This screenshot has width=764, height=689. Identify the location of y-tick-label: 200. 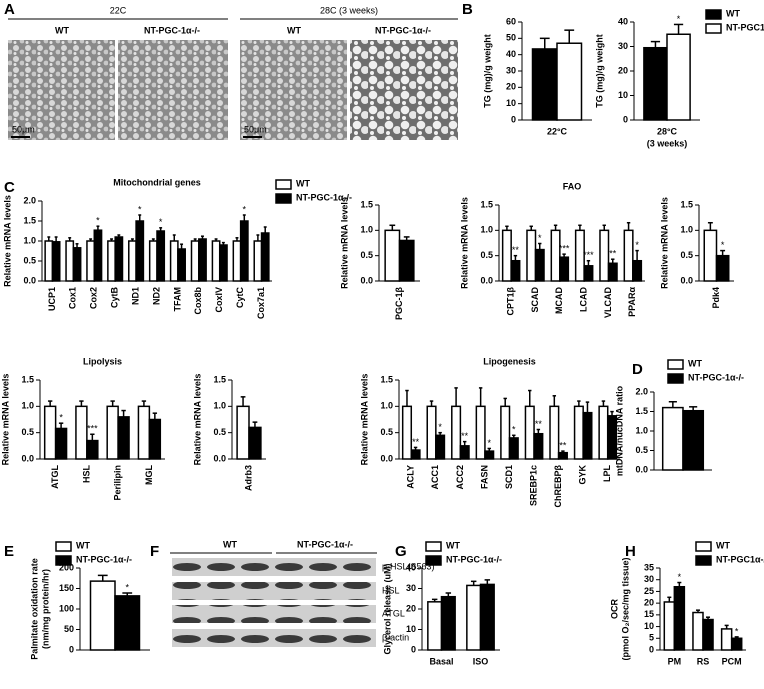
(66, 567).